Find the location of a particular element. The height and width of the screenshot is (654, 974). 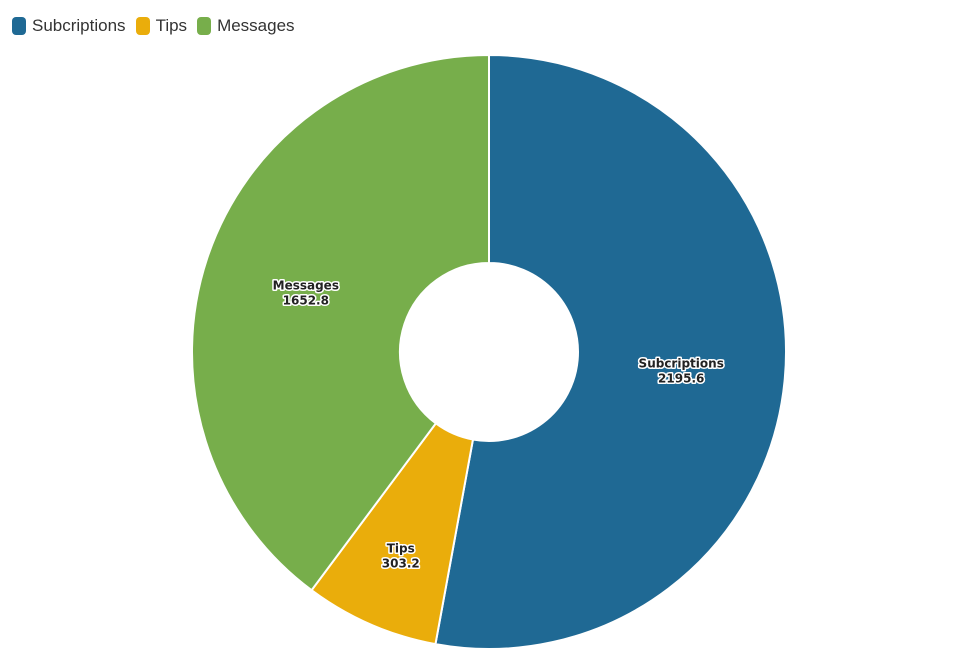

legend-swatch-subcriptions is located at coordinates (19, 26).